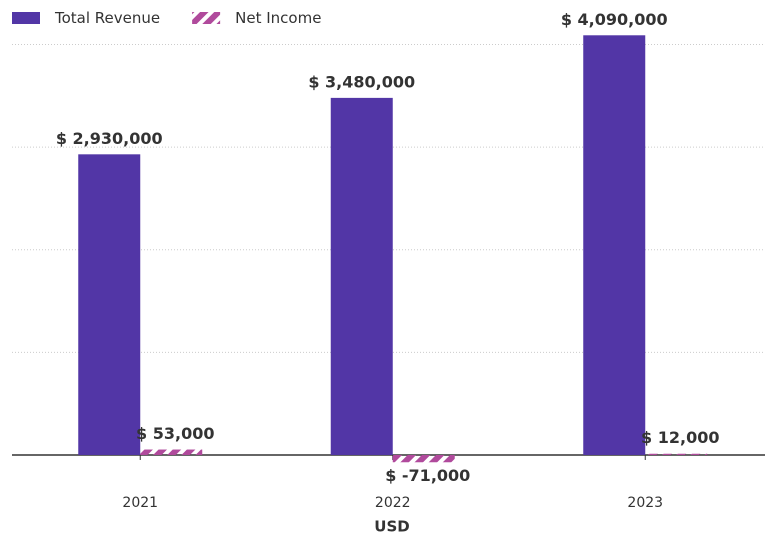  I want to click on x-tick-label: 2021, so click(140, 503).